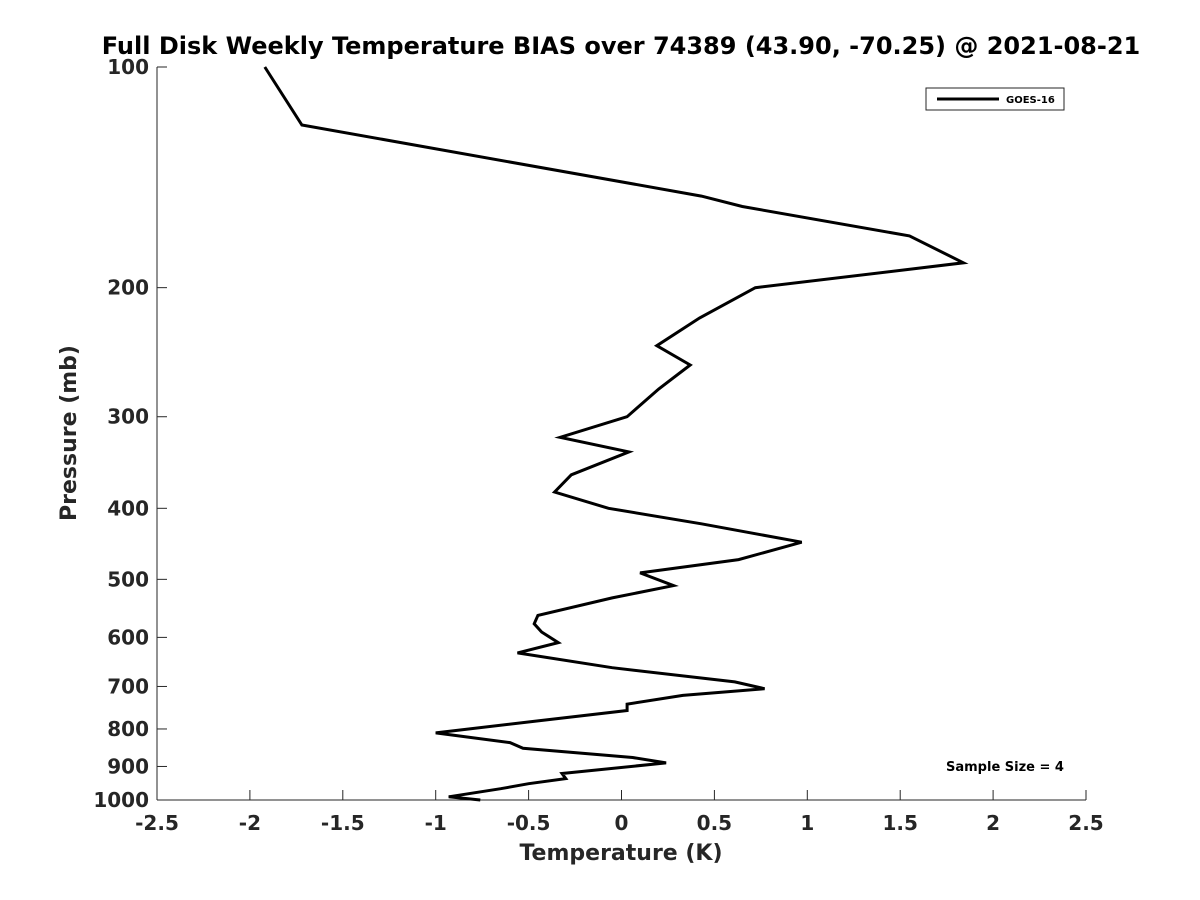 The height and width of the screenshot is (900, 1200). I want to click on y-tick-label: 300, so click(128, 417).